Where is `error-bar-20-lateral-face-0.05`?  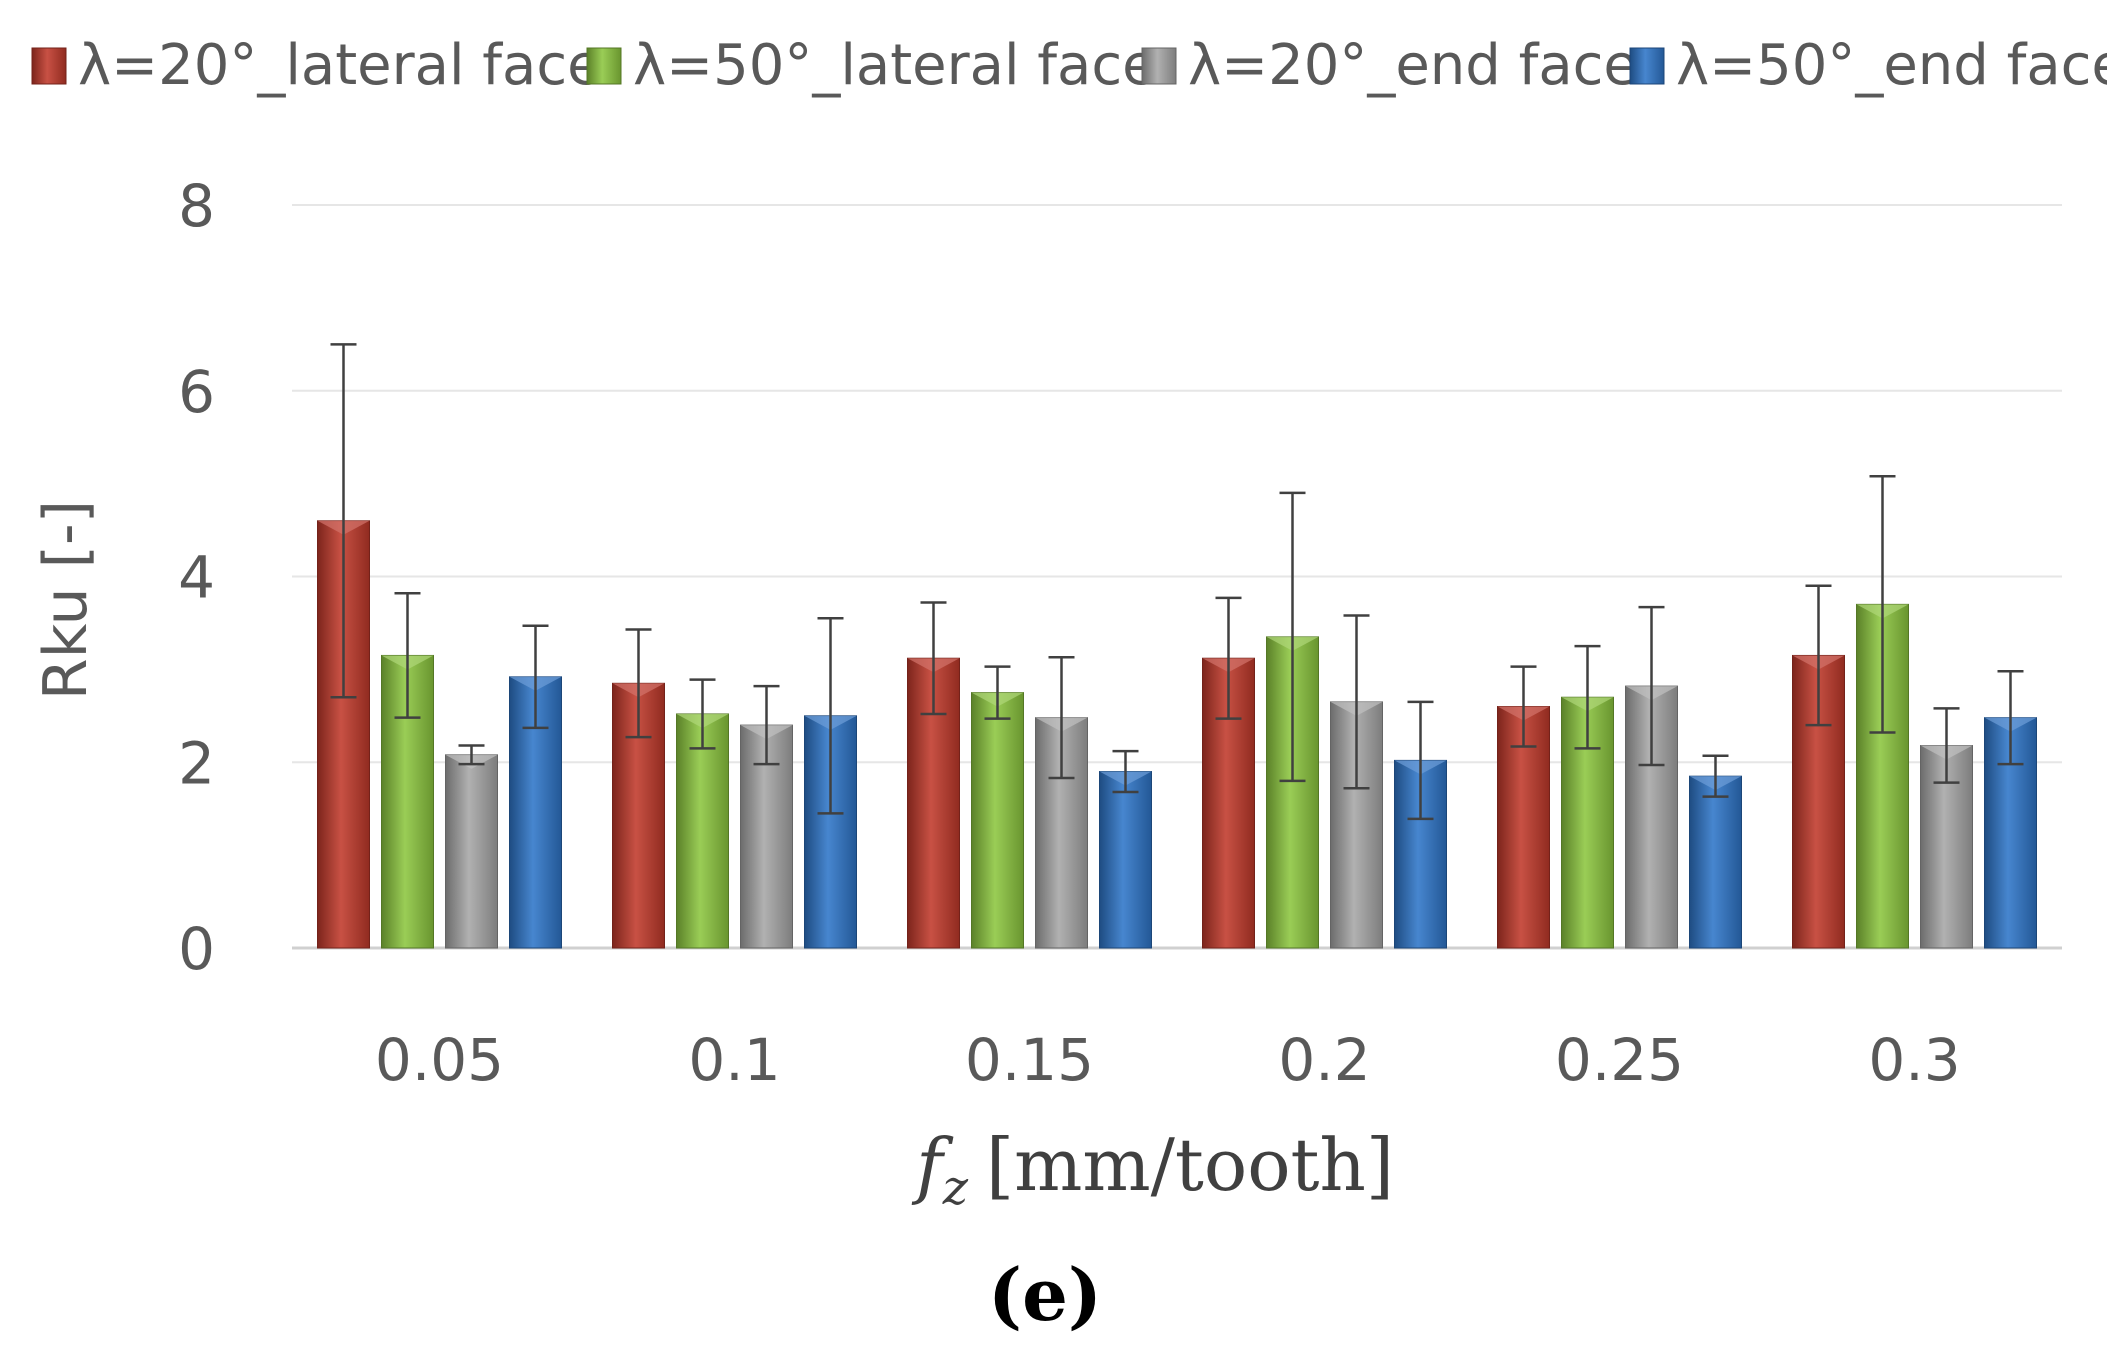 error-bar-20-lateral-face-0.05 is located at coordinates (343, 521).